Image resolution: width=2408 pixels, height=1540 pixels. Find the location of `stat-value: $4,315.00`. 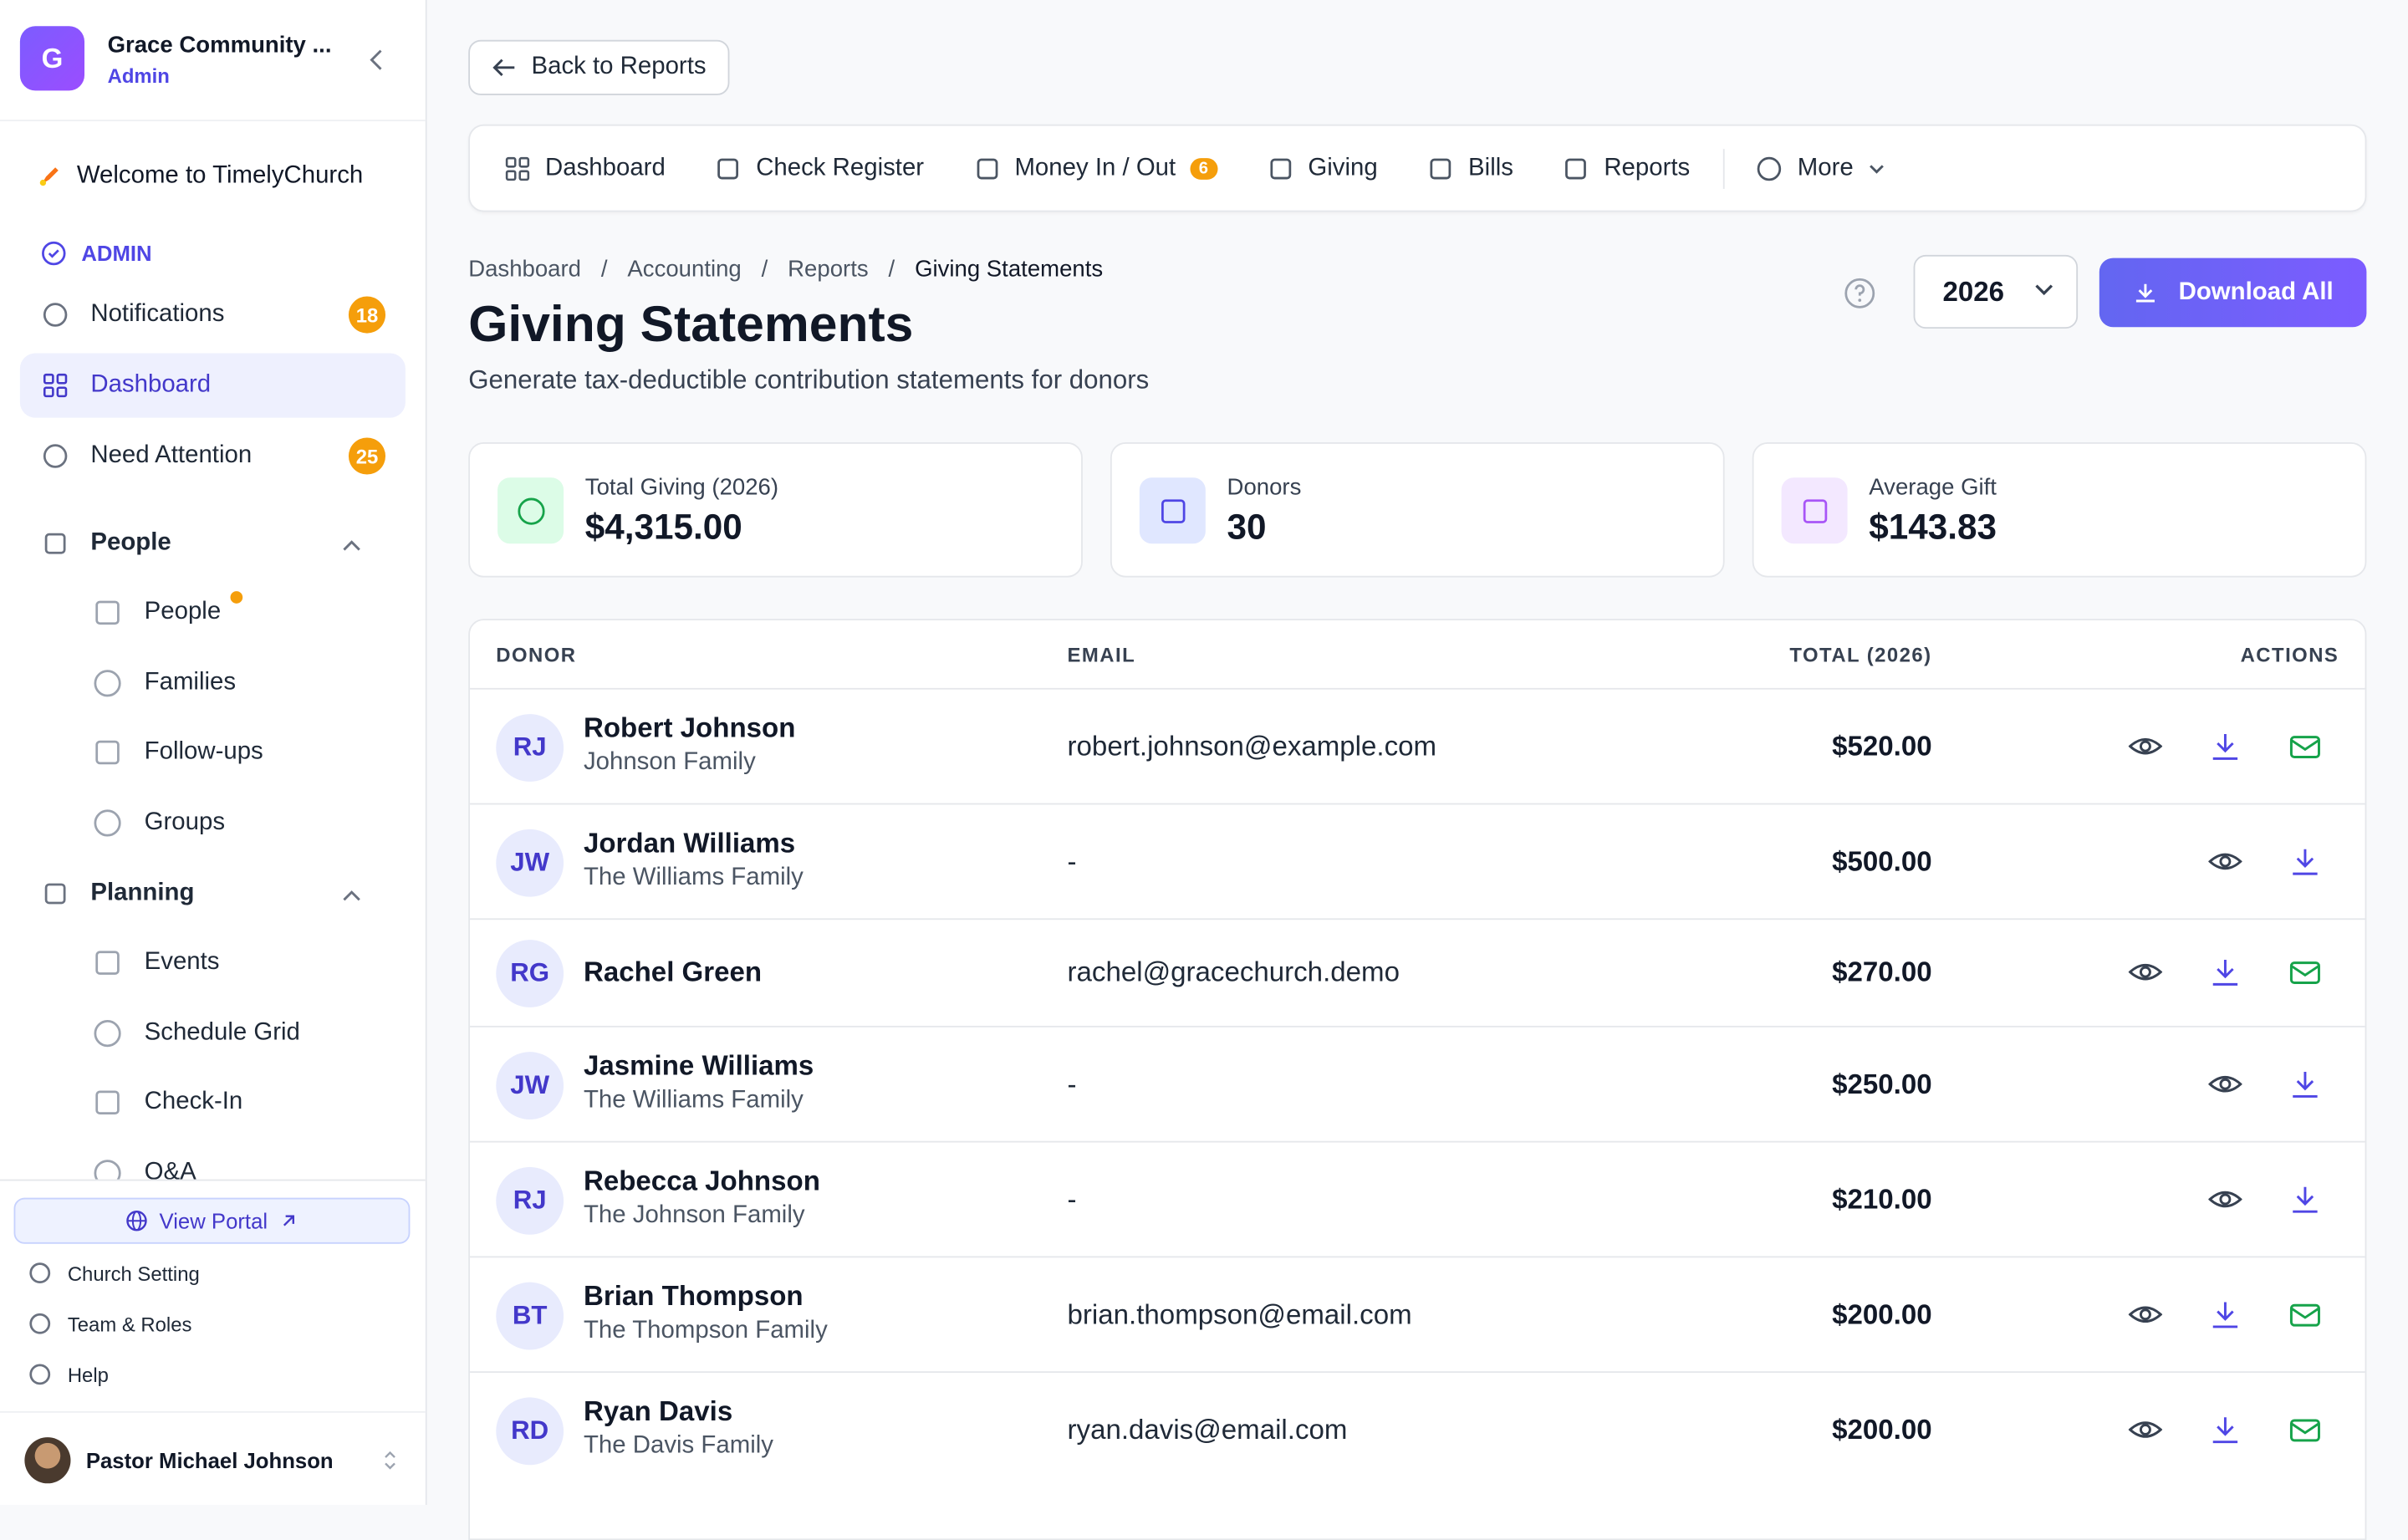

stat-value: $4,315.00 is located at coordinates (663, 527).